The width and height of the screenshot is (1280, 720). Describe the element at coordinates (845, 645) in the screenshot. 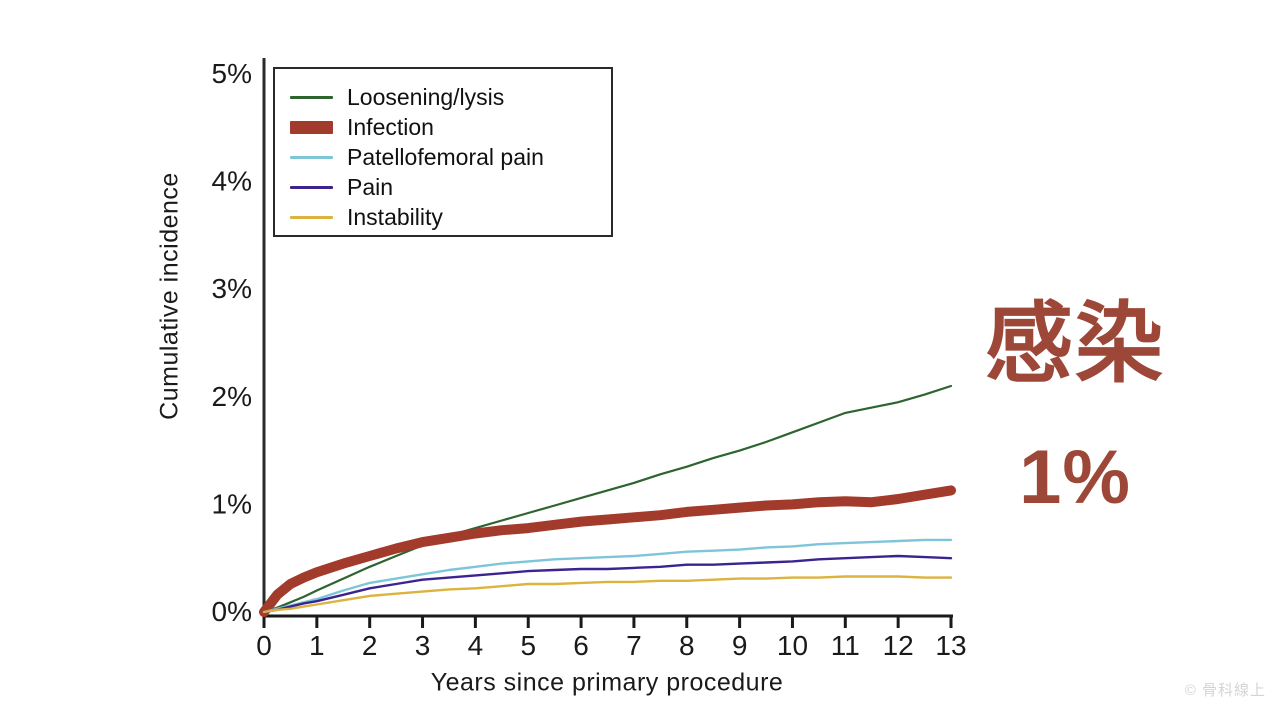

I see `x-tick-label: 11` at that location.